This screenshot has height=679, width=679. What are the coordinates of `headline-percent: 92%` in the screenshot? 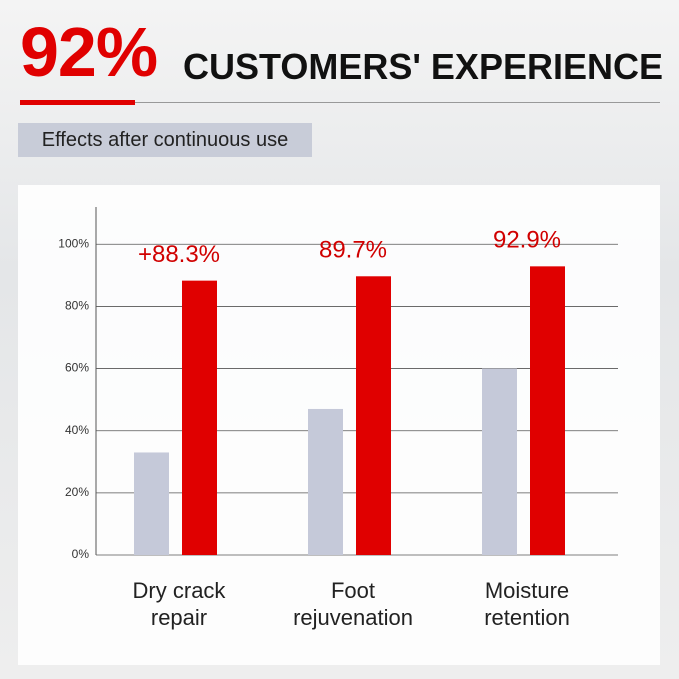 It's located at (89, 52).